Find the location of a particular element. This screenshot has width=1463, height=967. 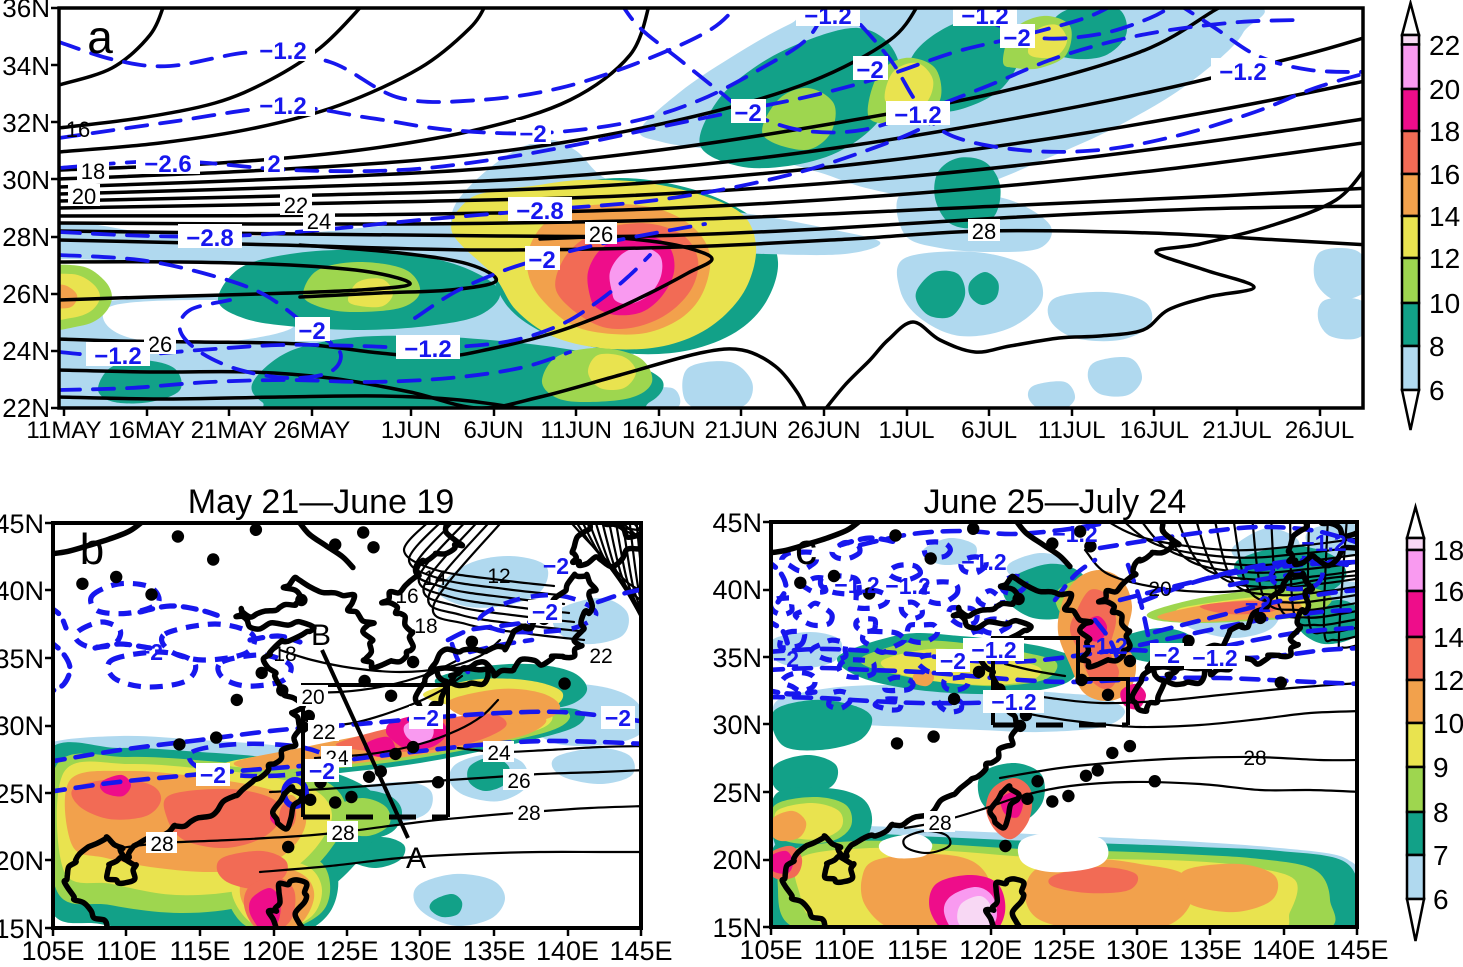

svg-text: 115E is located at coordinates (917, 948).